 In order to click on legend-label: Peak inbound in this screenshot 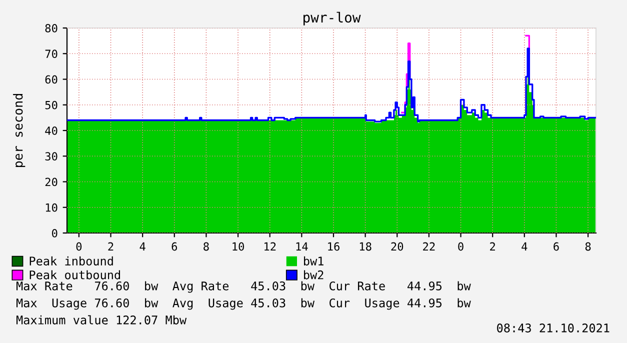, I will do `click(71, 261)`.